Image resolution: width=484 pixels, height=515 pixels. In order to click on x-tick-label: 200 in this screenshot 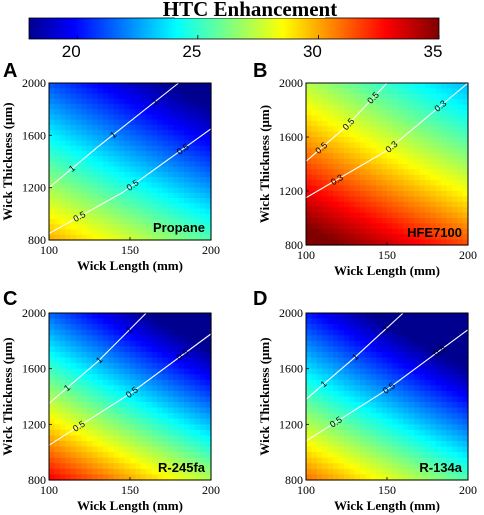, I will do `click(468, 490)`.